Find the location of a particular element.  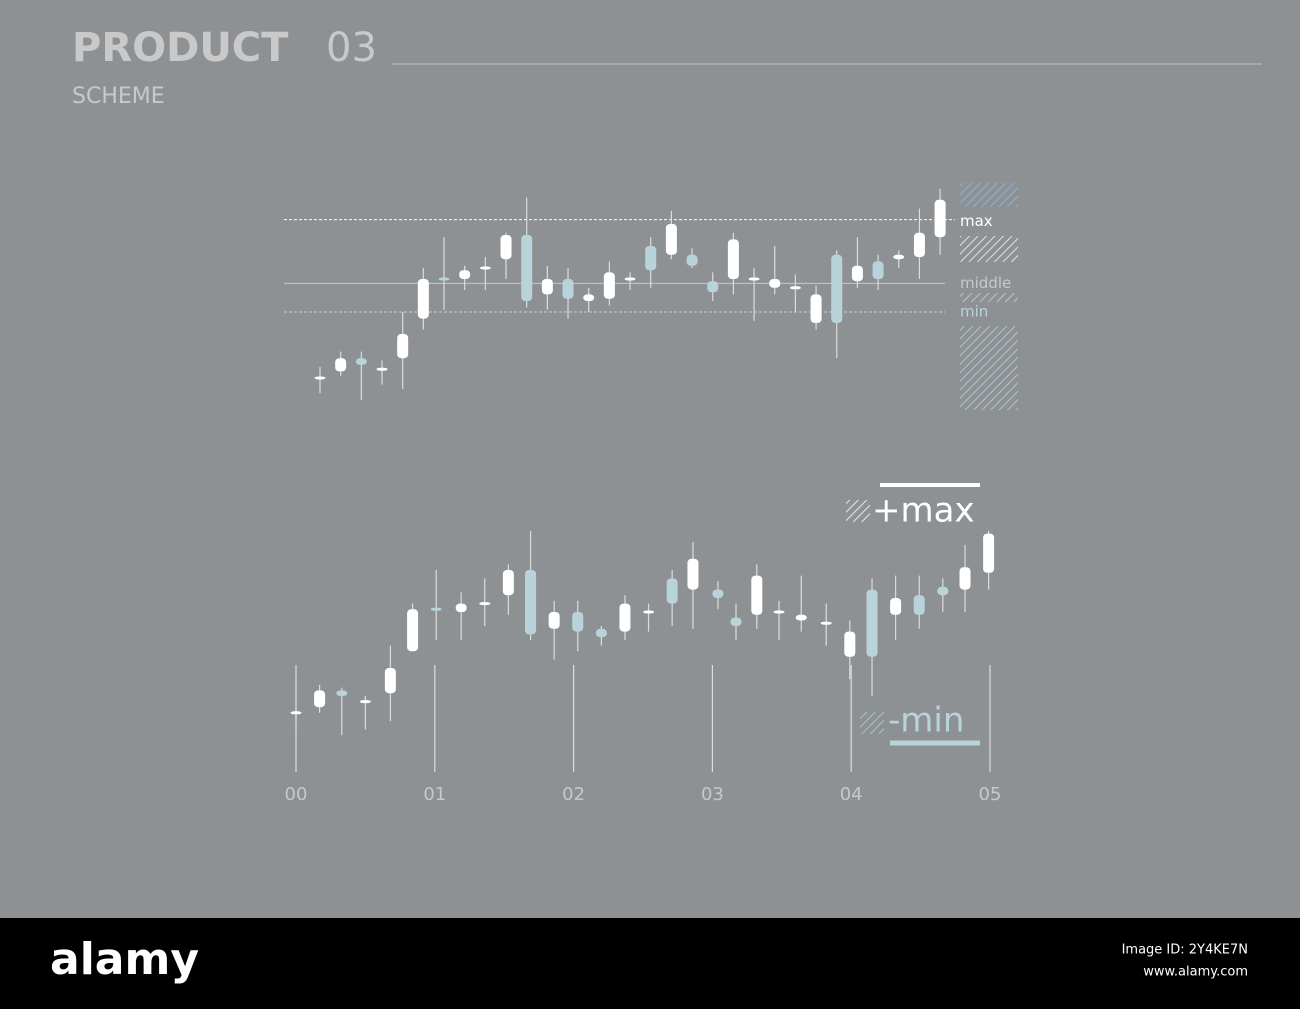

annotation: -min is located at coordinates (926, 721).